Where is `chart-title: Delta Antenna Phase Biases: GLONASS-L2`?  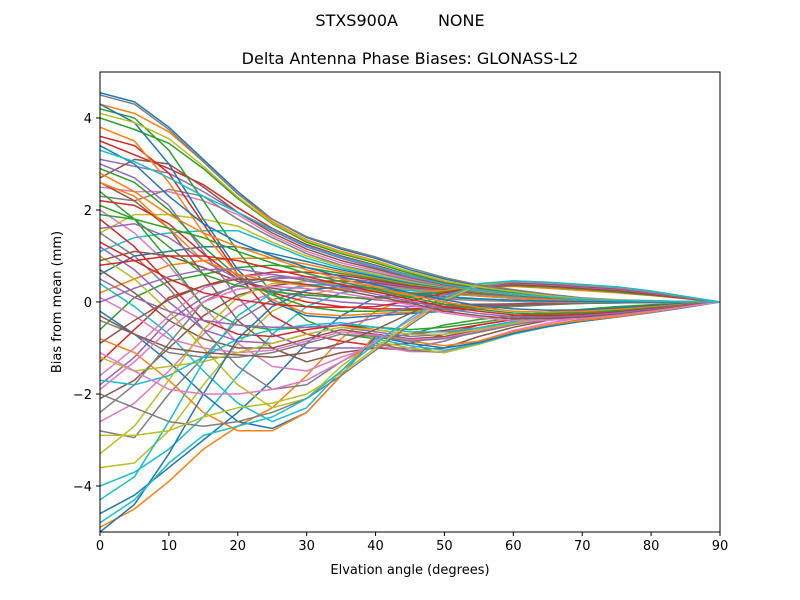
chart-title: Delta Antenna Phase Biases: GLONASS-L2 is located at coordinates (410, 58).